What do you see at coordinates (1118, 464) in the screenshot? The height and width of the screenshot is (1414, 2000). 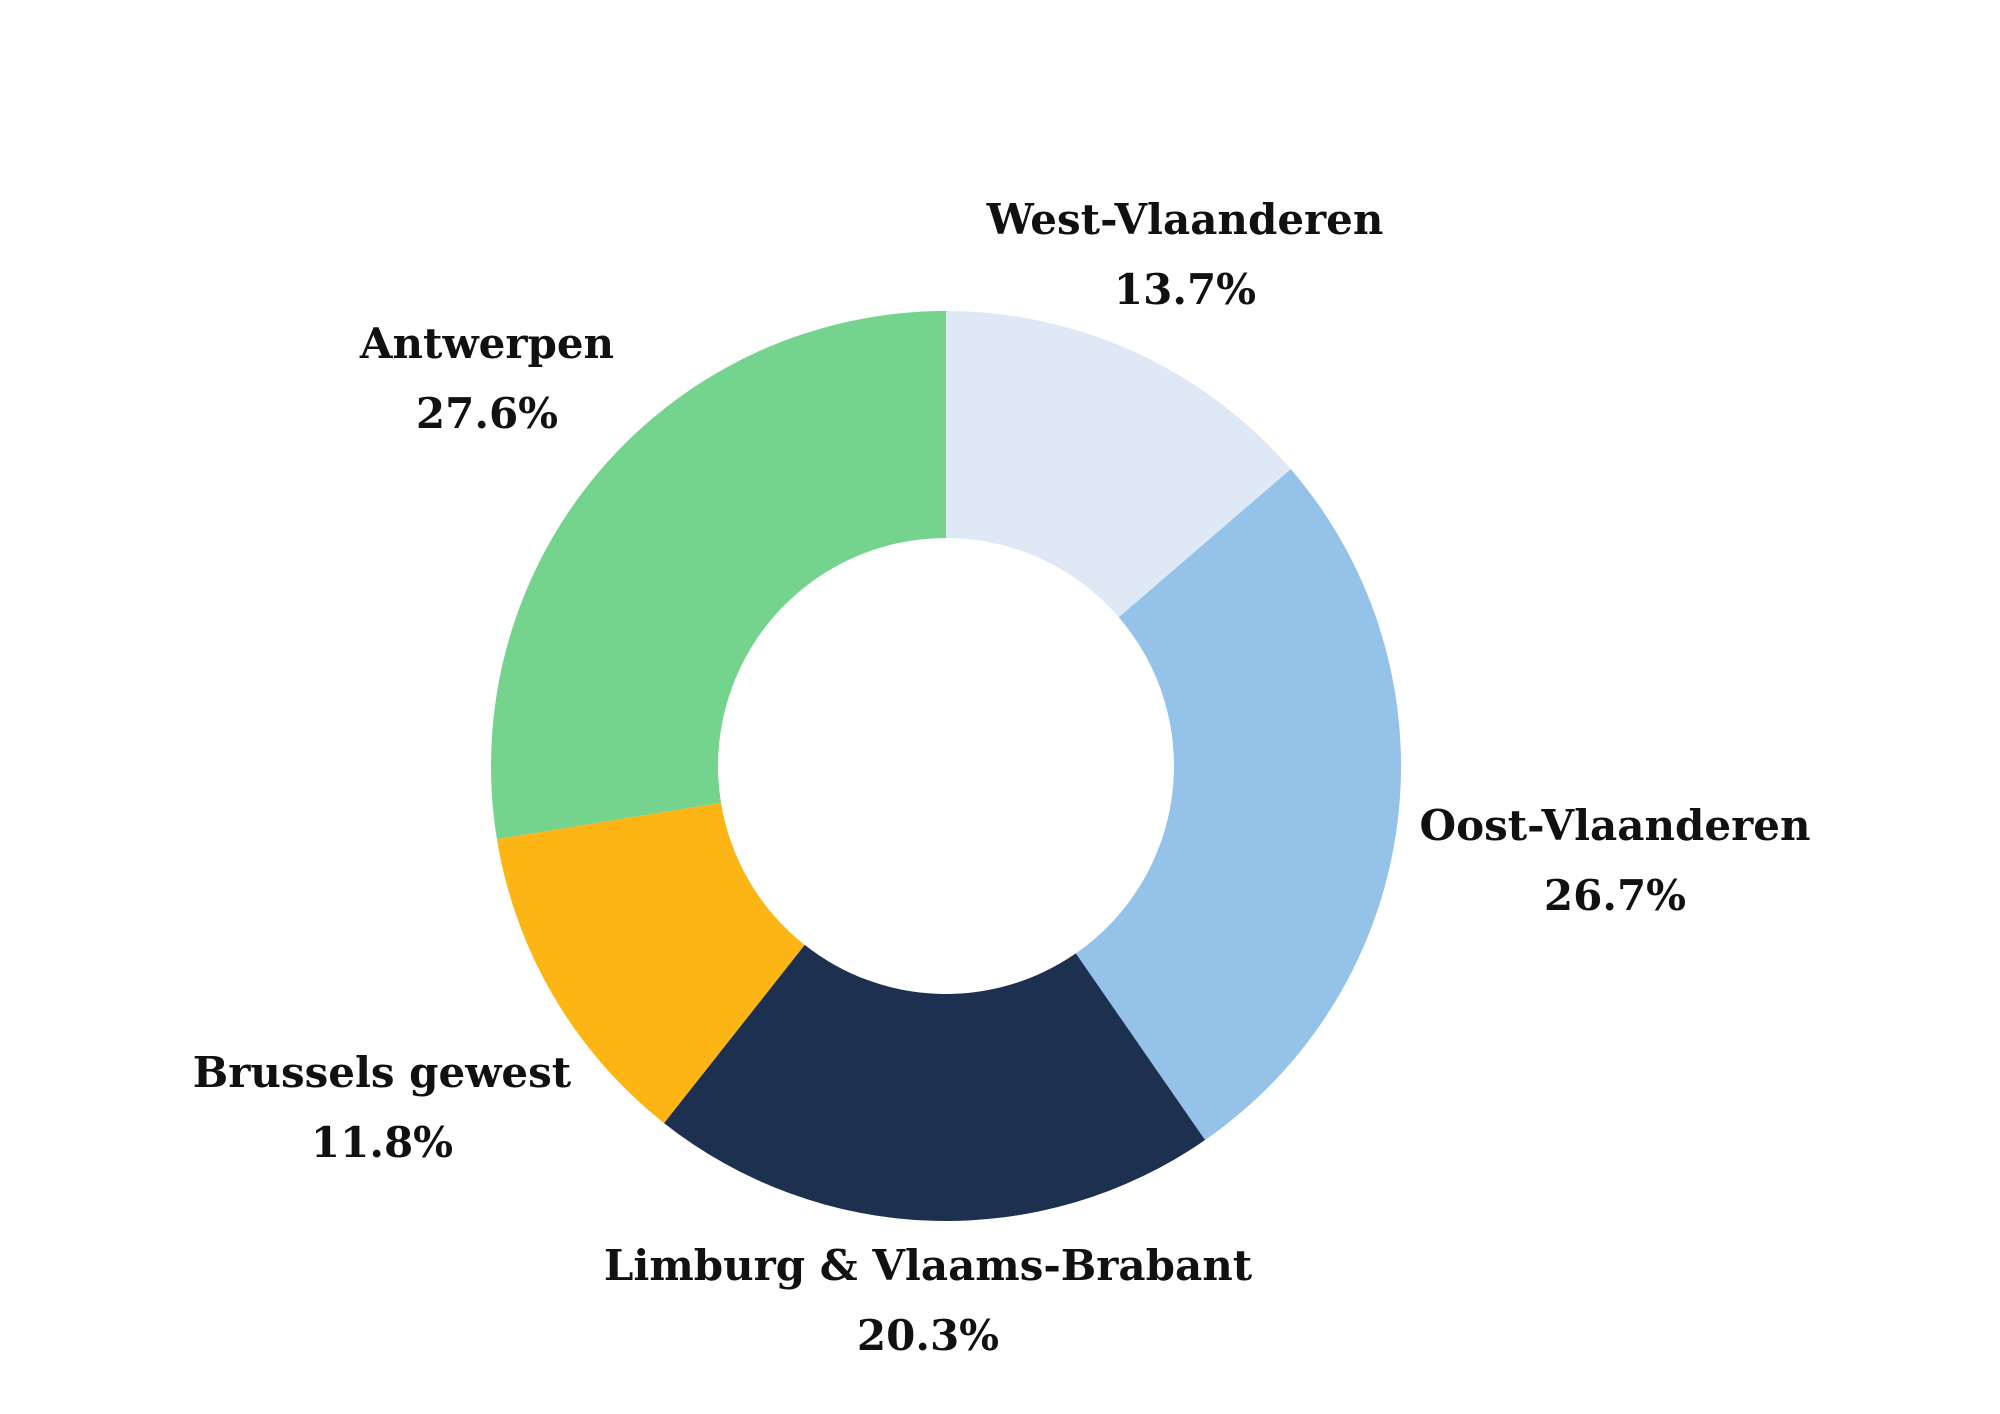 I see `slice-west-vlaanderen` at bounding box center [1118, 464].